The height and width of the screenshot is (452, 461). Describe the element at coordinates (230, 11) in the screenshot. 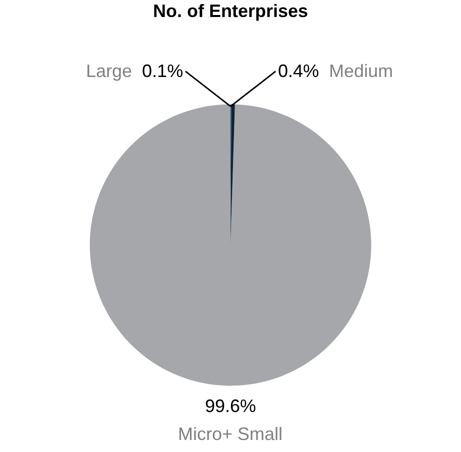

I see `chart-title: No. of Enterprises` at that location.